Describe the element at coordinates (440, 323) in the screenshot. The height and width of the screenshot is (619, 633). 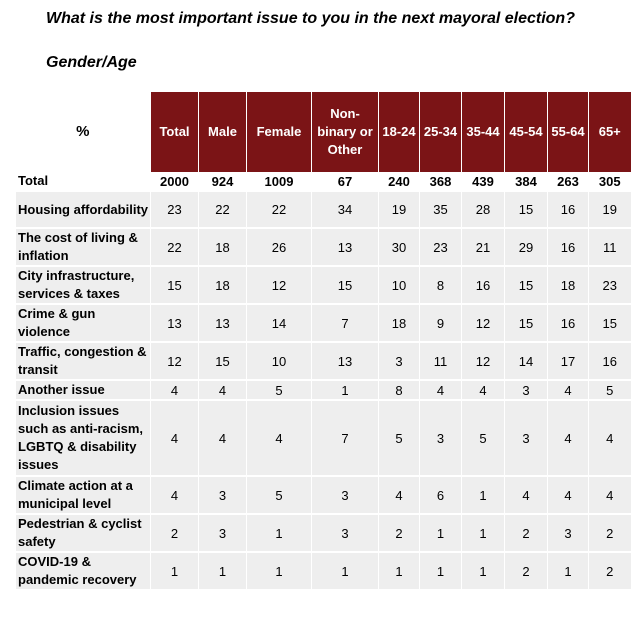
I see `cell: 9` at that location.